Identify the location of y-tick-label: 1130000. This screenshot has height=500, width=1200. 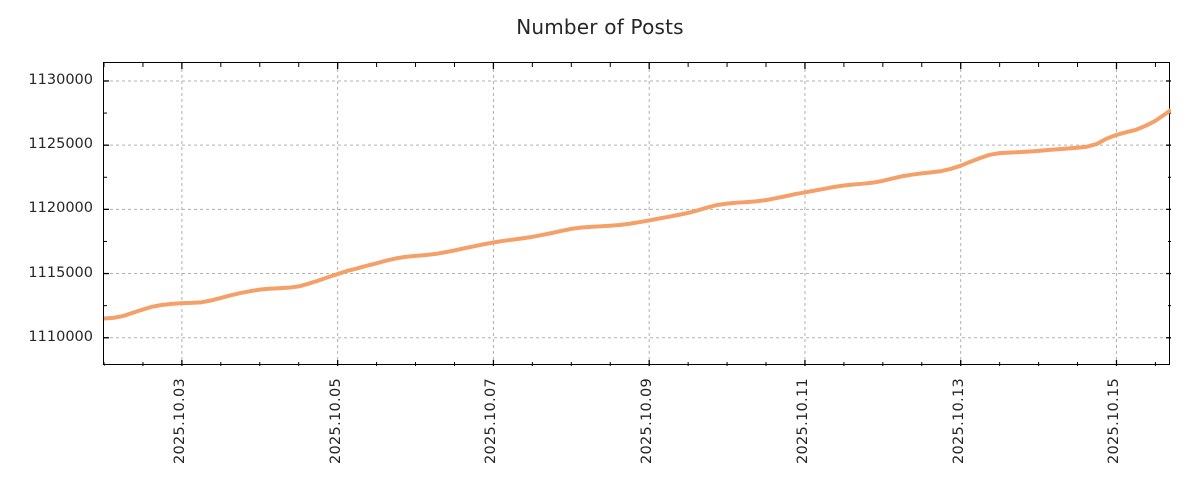
(60, 79).